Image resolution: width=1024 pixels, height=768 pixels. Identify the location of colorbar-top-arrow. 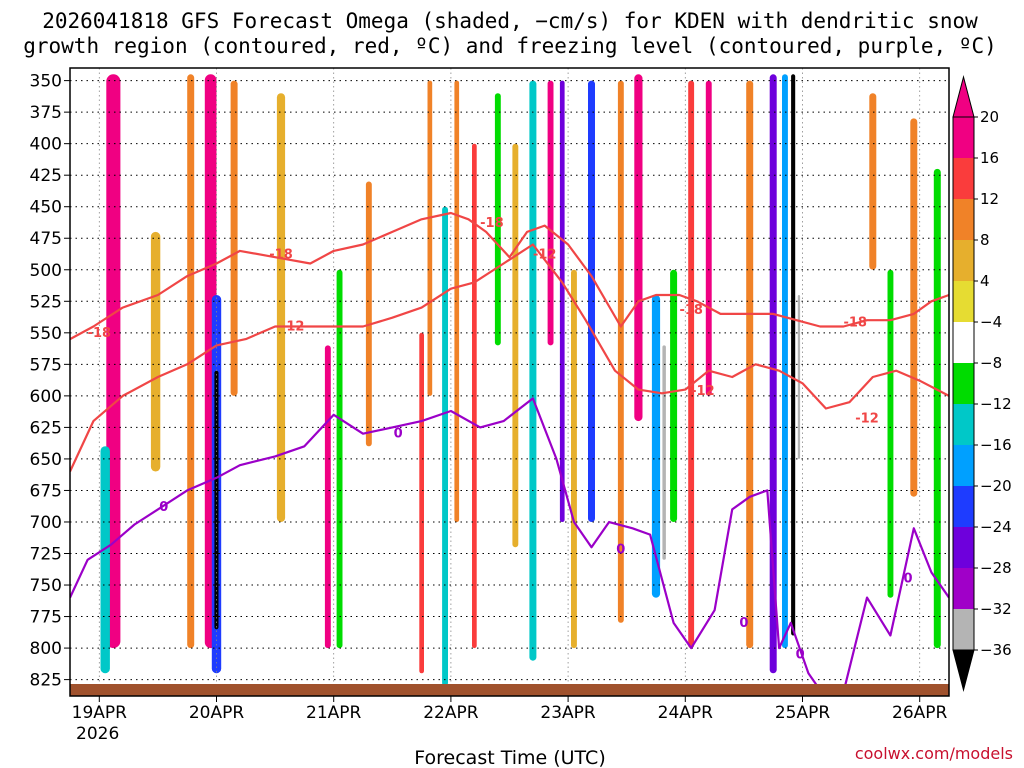
(963, 96).